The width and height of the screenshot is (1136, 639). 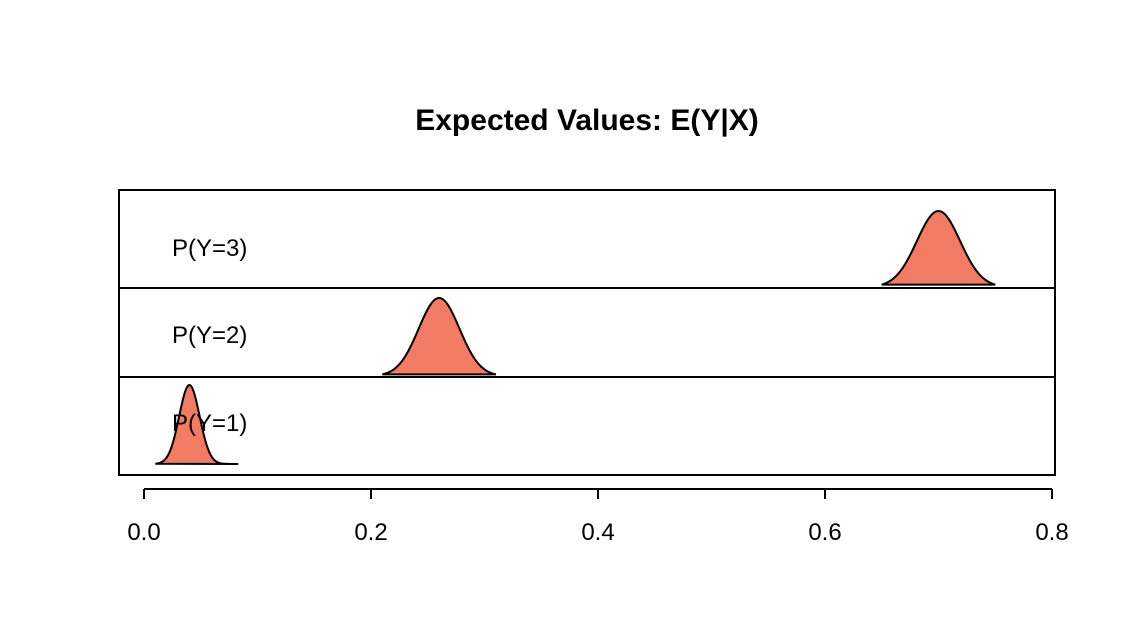 I want to click on x-tick-label-3: 0.6, so click(x=824, y=532).